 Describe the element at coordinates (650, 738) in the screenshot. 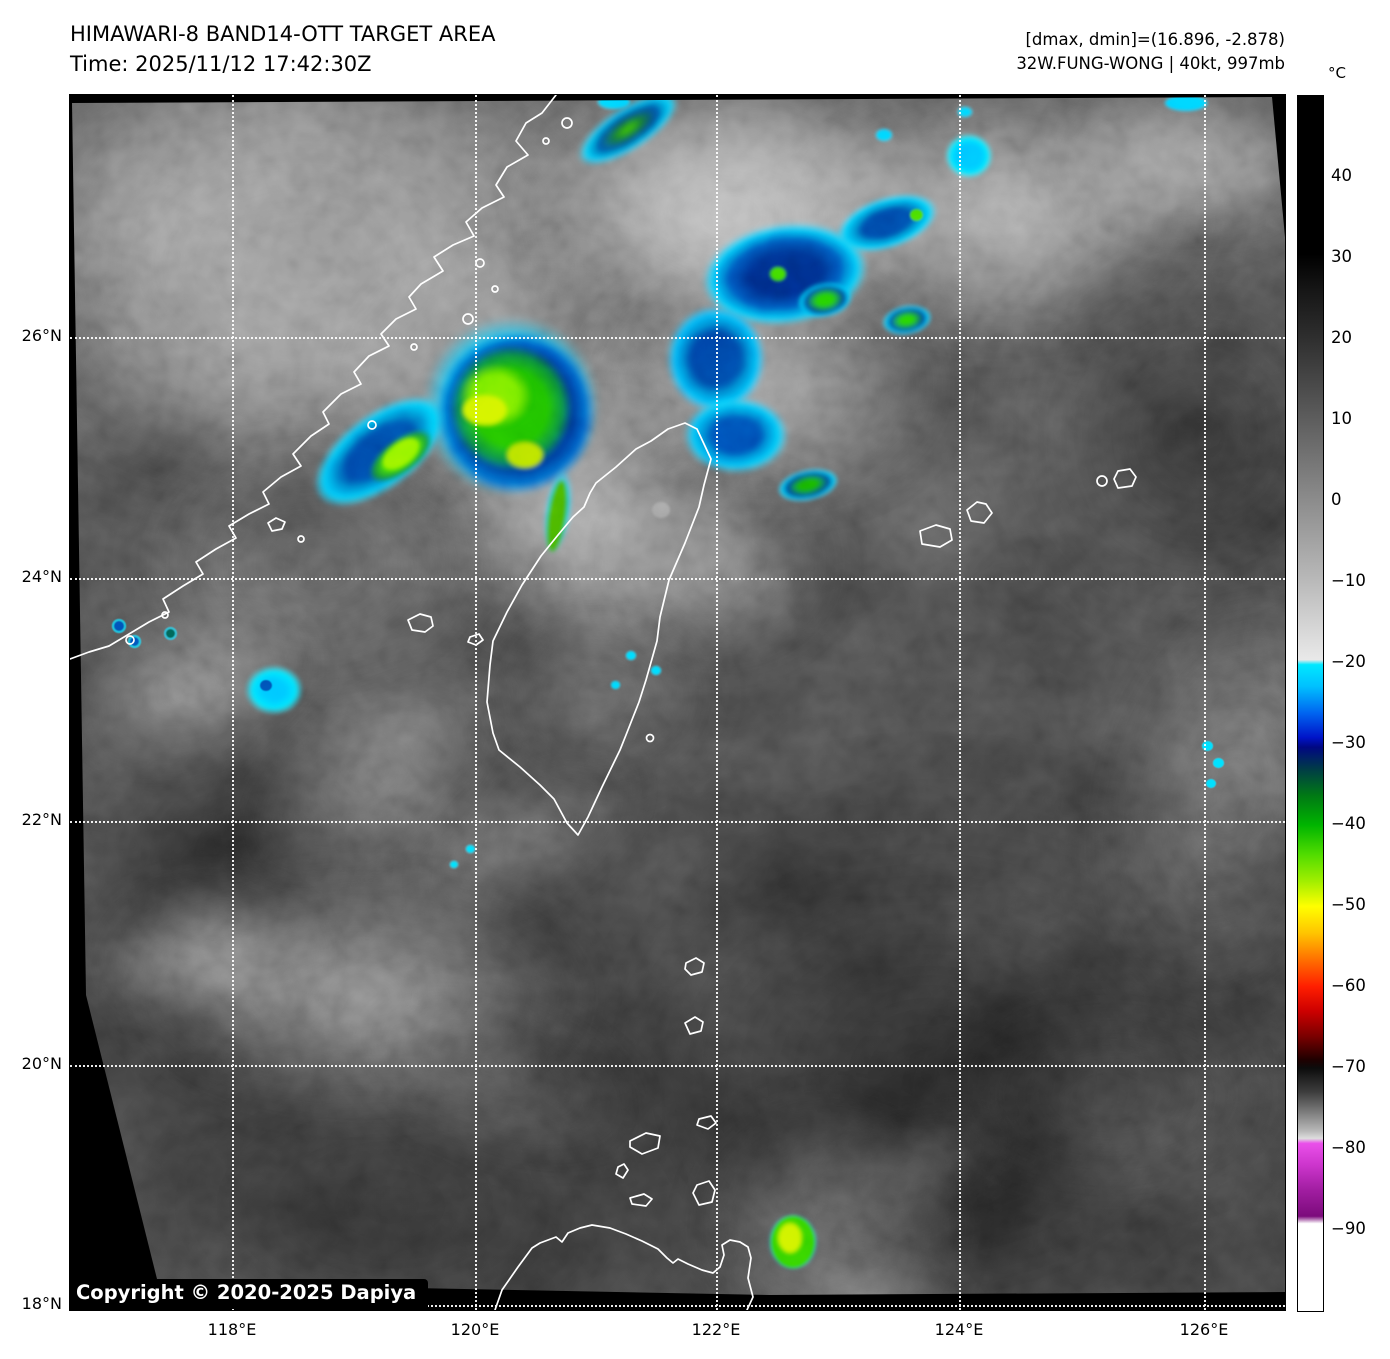

I see `green-island` at that location.